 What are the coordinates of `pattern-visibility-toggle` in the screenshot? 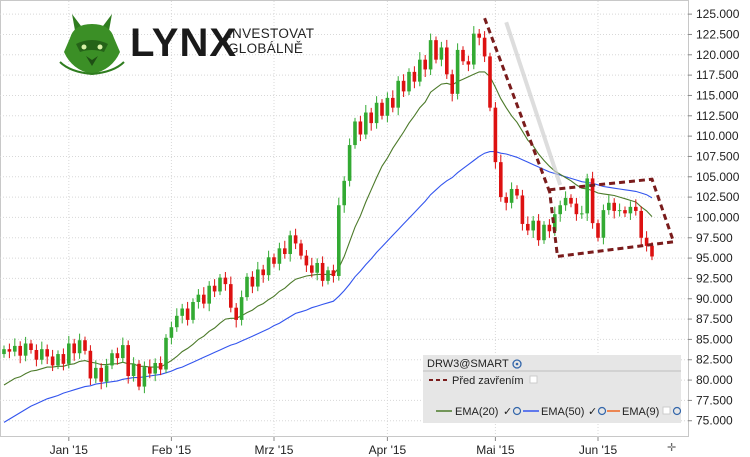 It's located at (533, 379).